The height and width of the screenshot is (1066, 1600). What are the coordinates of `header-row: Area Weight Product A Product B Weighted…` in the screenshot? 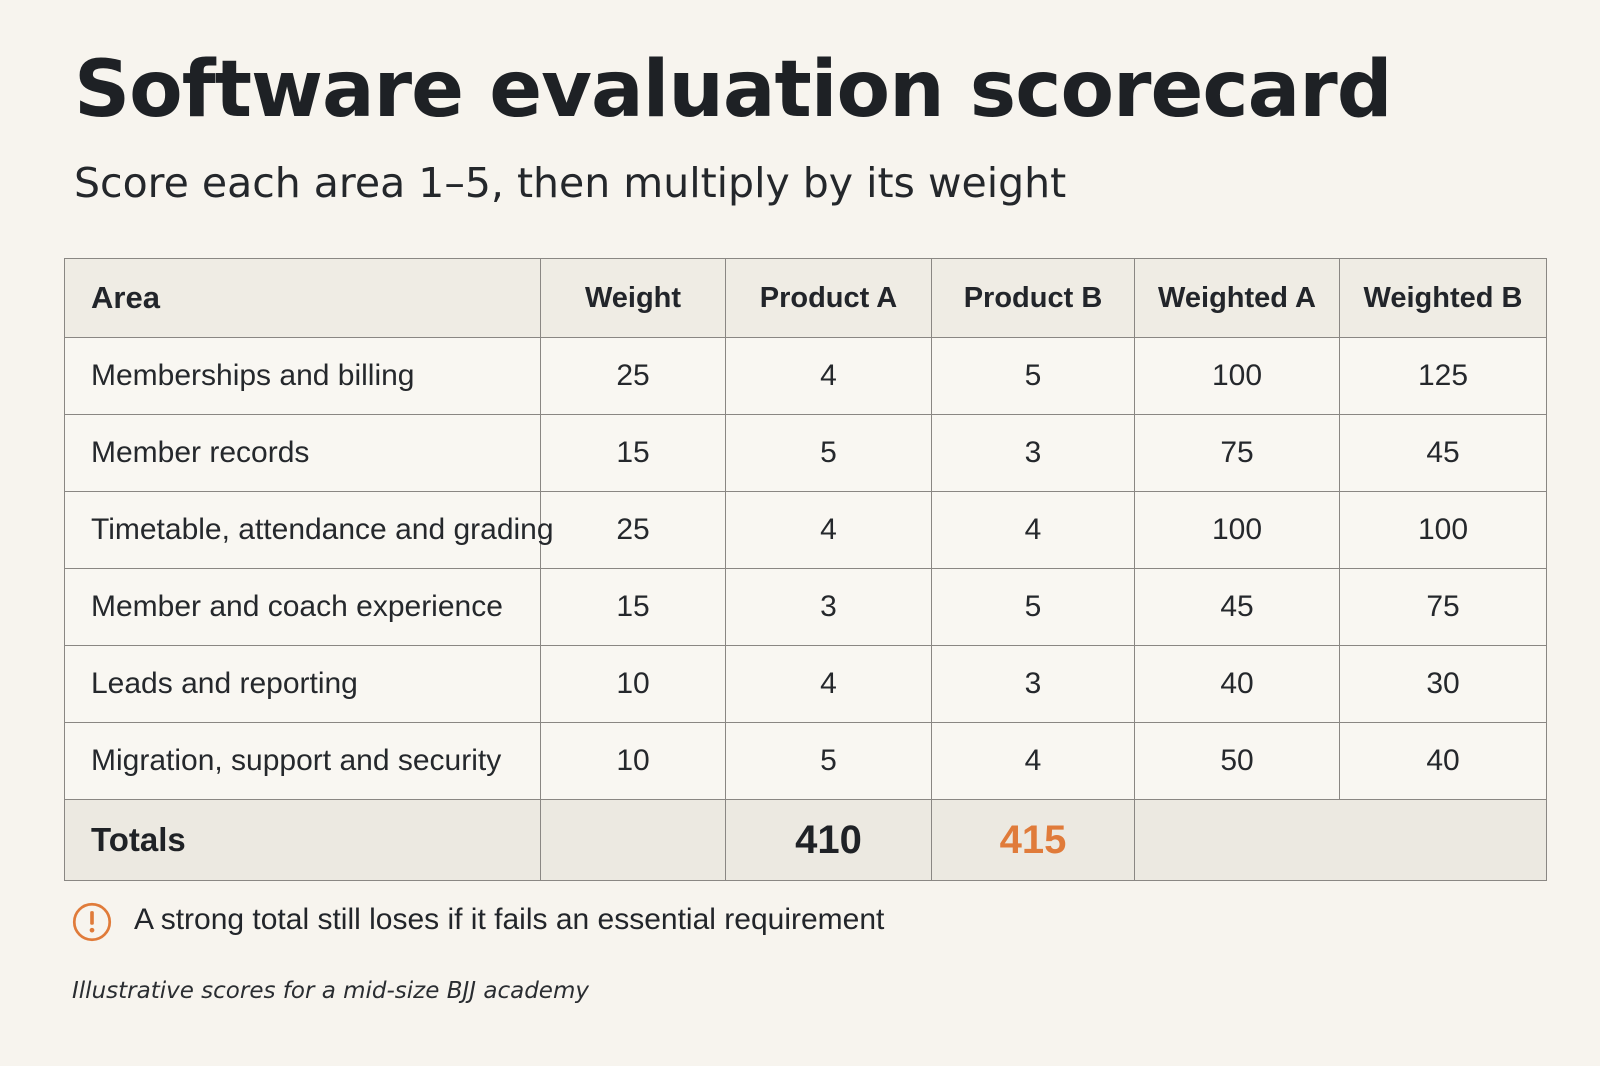 It's located at (805, 298).